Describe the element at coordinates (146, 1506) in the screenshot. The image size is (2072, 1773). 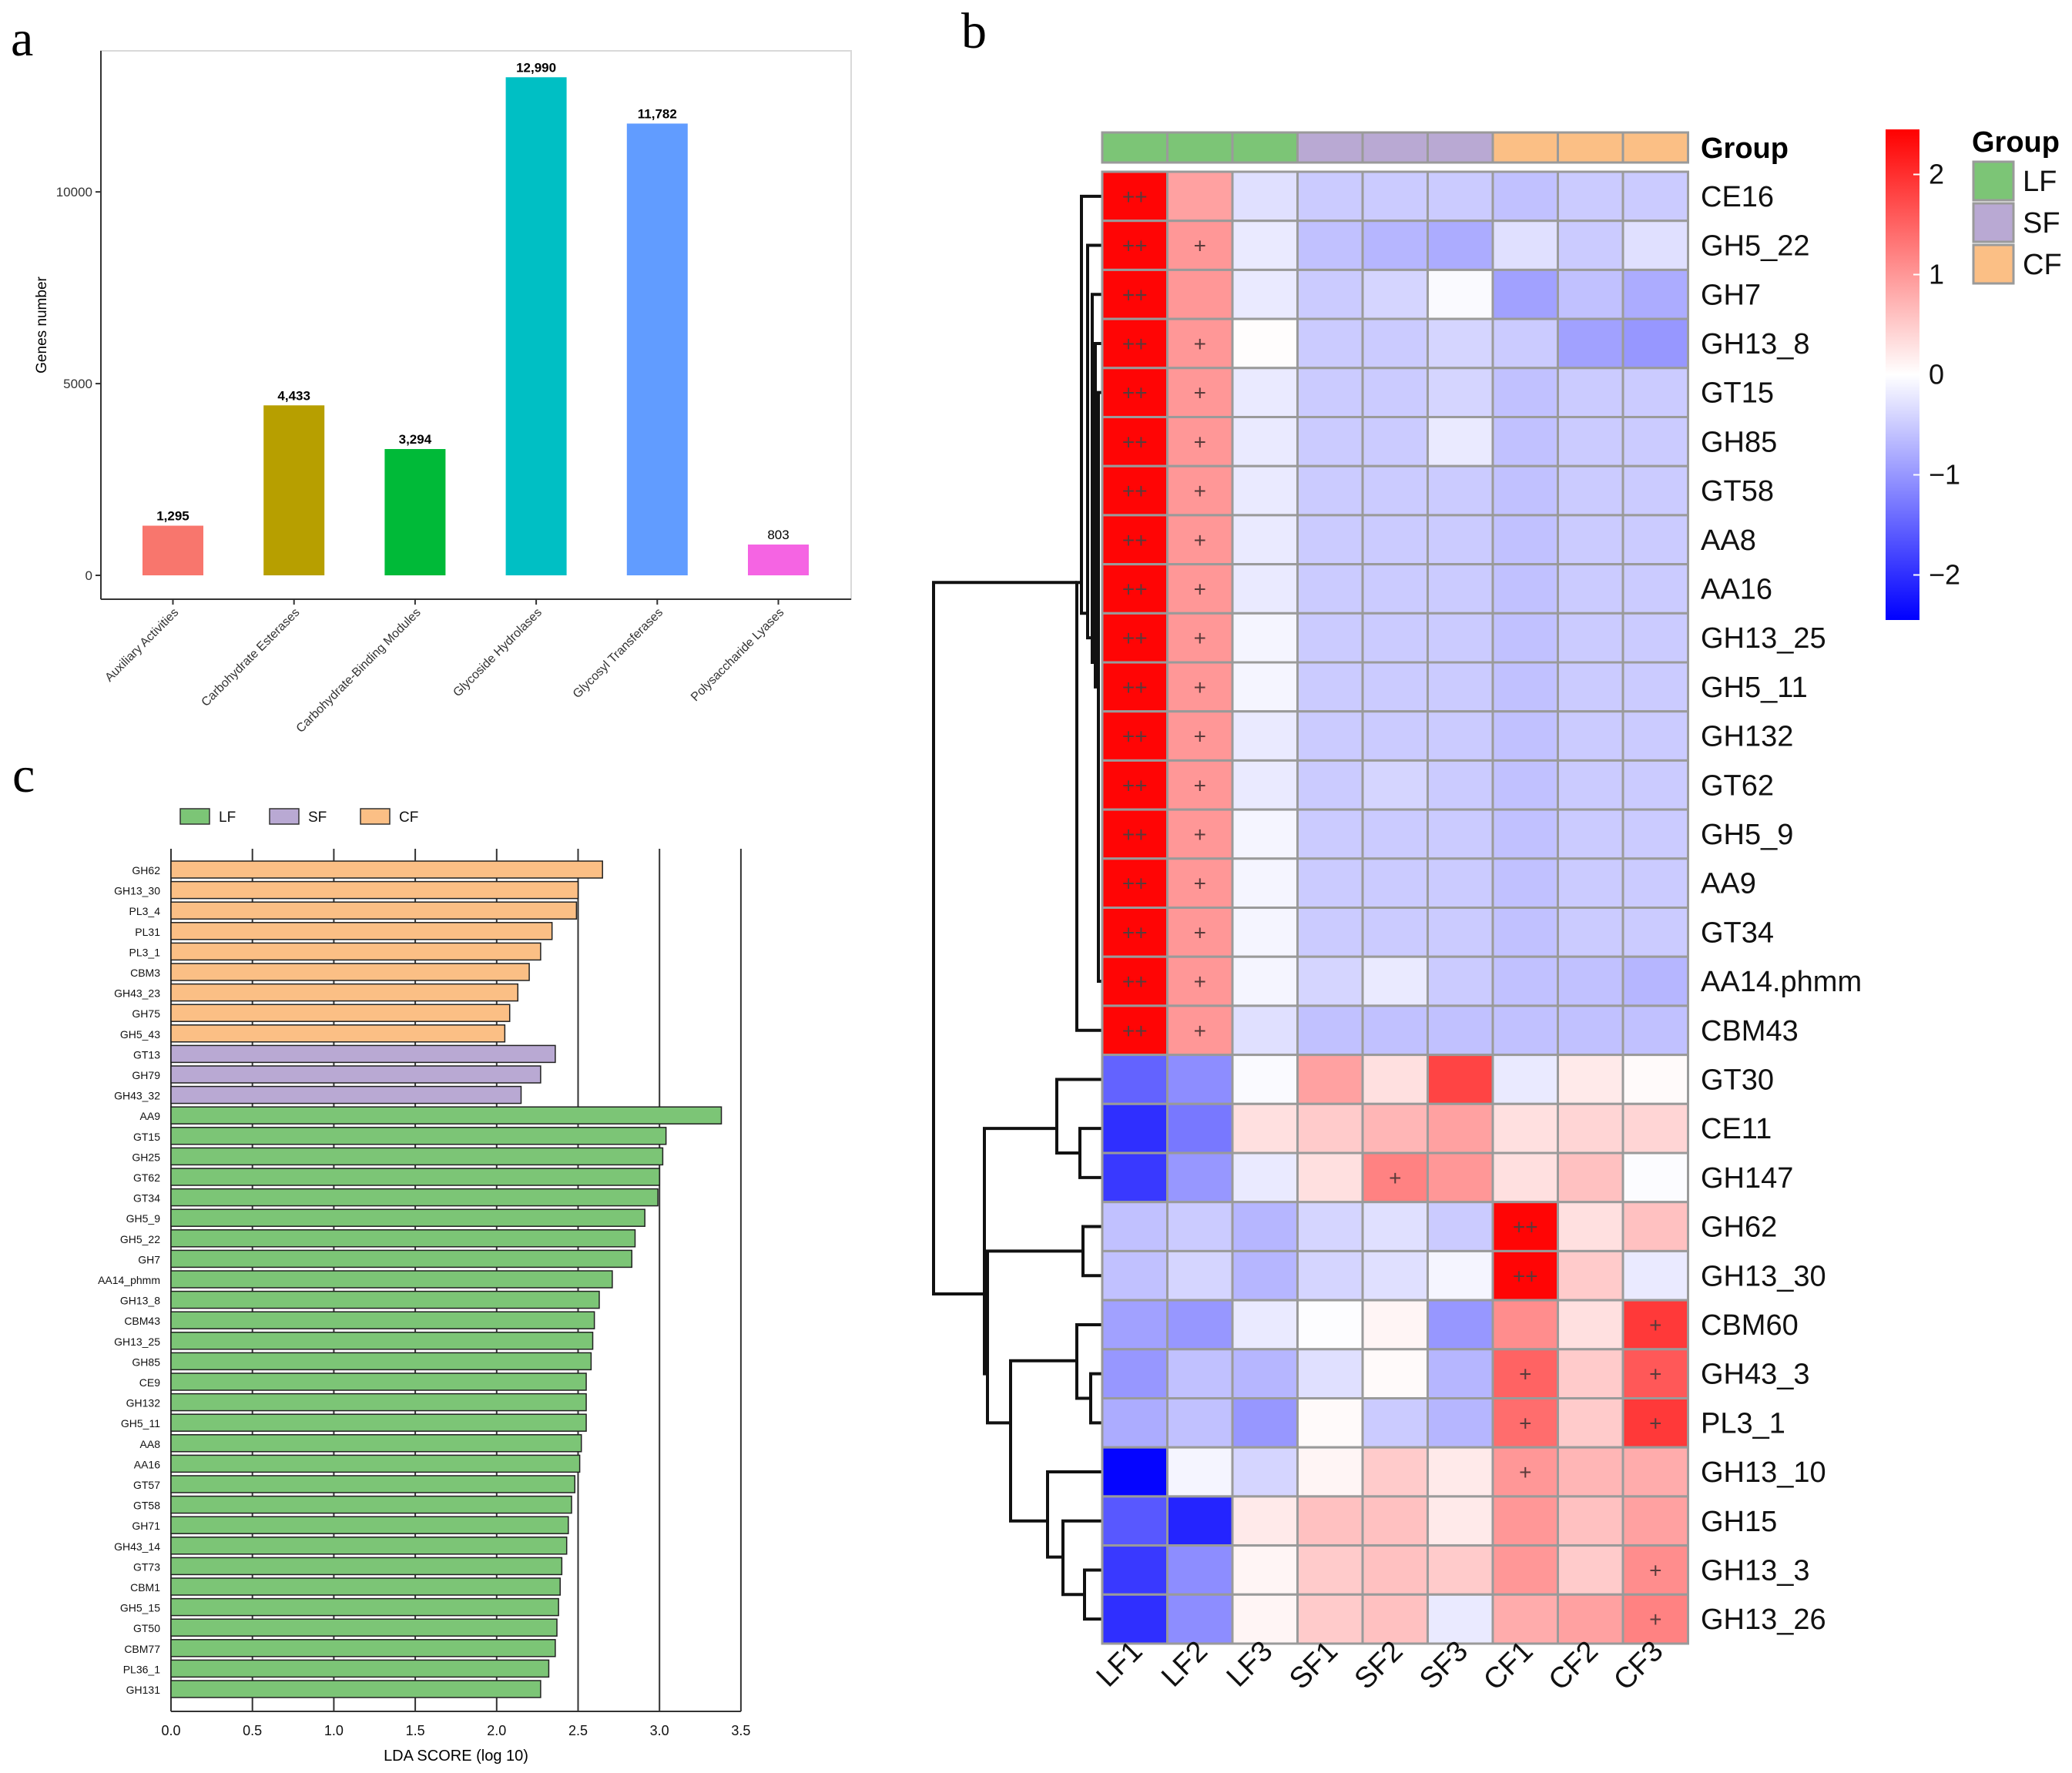
I see `panel-c-y-tick-label: GT58` at that location.